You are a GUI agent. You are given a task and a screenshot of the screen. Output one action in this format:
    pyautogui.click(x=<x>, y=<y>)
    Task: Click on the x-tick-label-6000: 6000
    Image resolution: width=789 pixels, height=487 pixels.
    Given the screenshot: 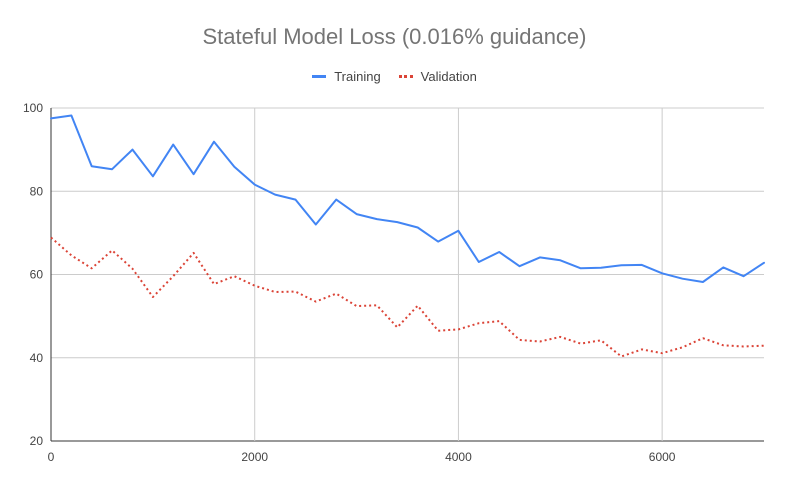 What is the action you would take?
    pyautogui.click(x=662, y=457)
    